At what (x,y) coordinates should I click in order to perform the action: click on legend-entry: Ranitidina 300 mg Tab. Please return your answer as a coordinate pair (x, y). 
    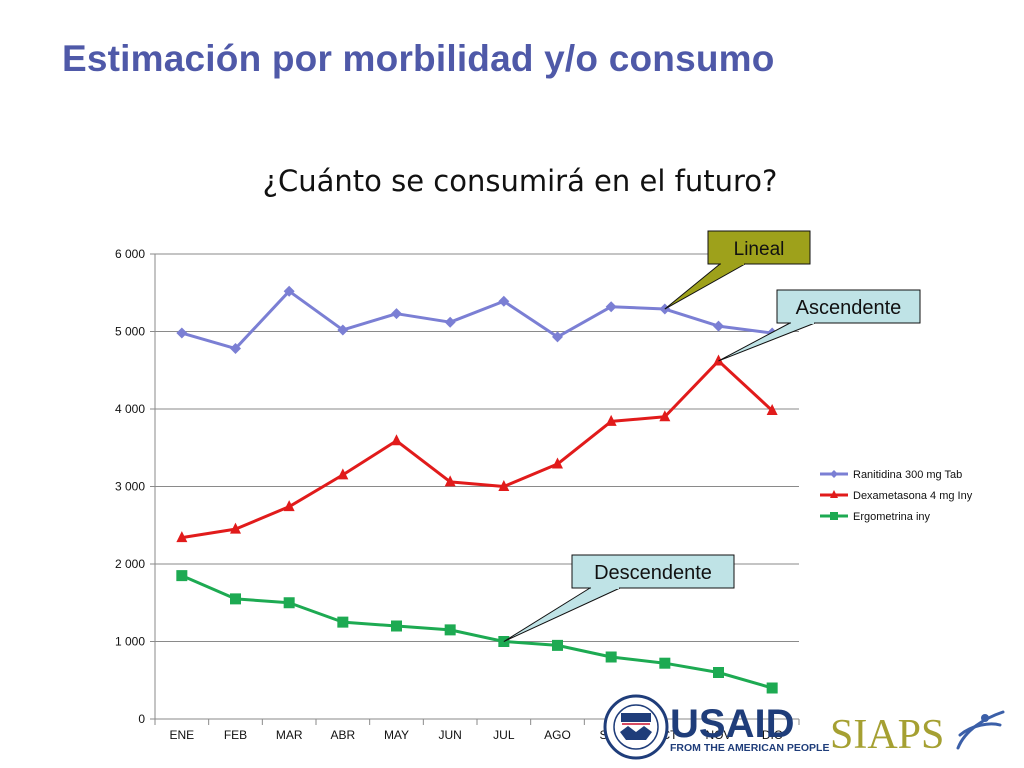
    Looking at the image, I should click on (891, 475).